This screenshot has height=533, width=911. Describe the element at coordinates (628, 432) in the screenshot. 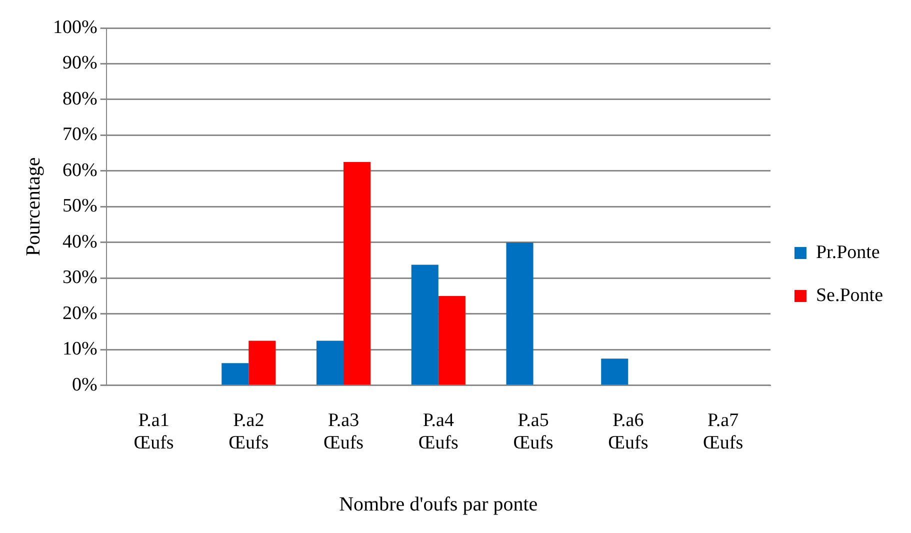

I see `x-tick-label: P.a6 Œufs` at that location.